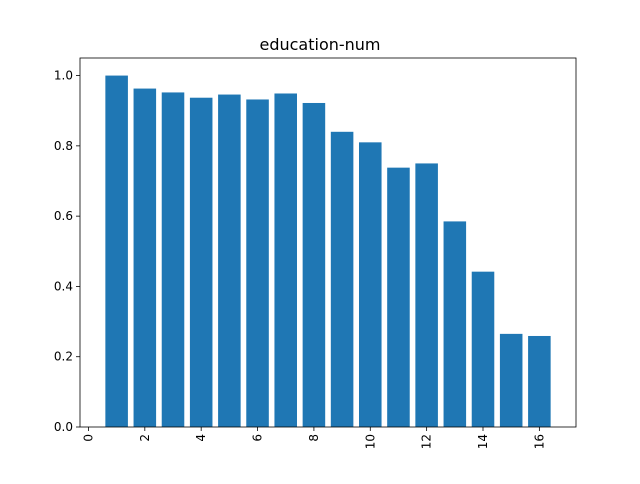 The height and width of the screenshot is (484, 640). Describe the element at coordinates (88, 438) in the screenshot. I see `x-tick-label: 0` at that location.